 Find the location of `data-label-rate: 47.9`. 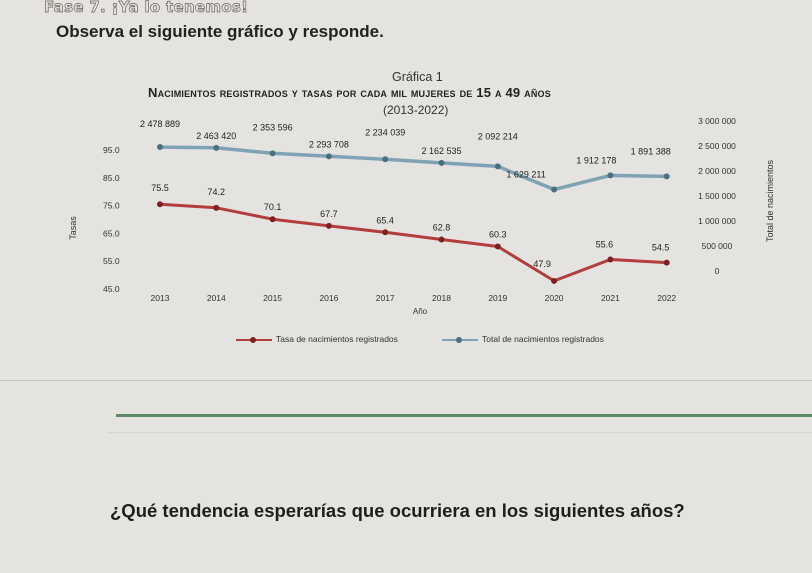

data-label-rate: 47.9 is located at coordinates (542, 264).